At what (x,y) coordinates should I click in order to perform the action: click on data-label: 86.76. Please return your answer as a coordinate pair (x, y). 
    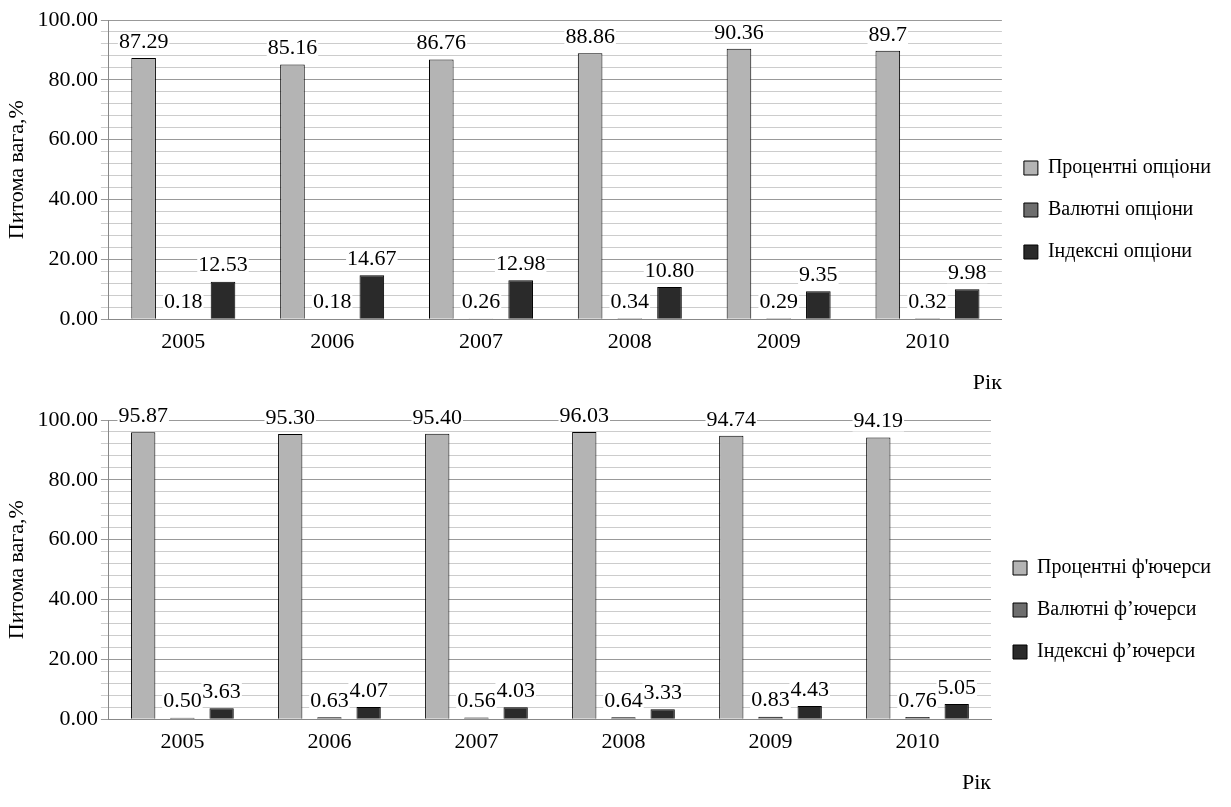
    Looking at the image, I should click on (441, 42).